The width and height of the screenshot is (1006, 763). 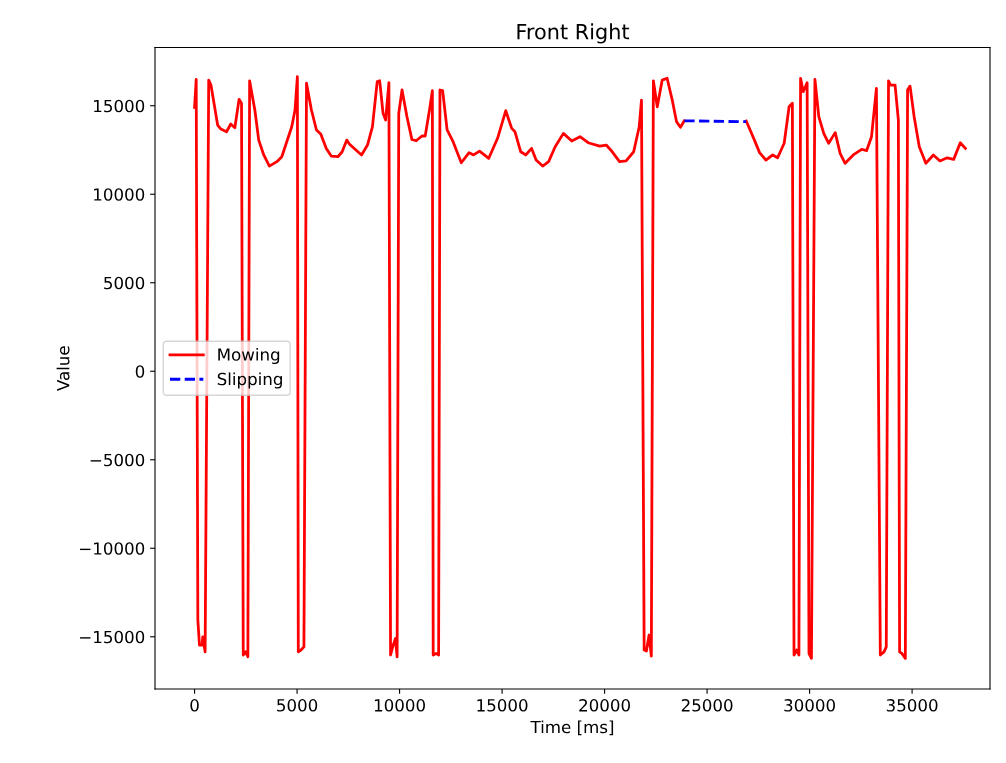 What do you see at coordinates (249, 380) in the screenshot?
I see `legend-label: Slipping` at bounding box center [249, 380].